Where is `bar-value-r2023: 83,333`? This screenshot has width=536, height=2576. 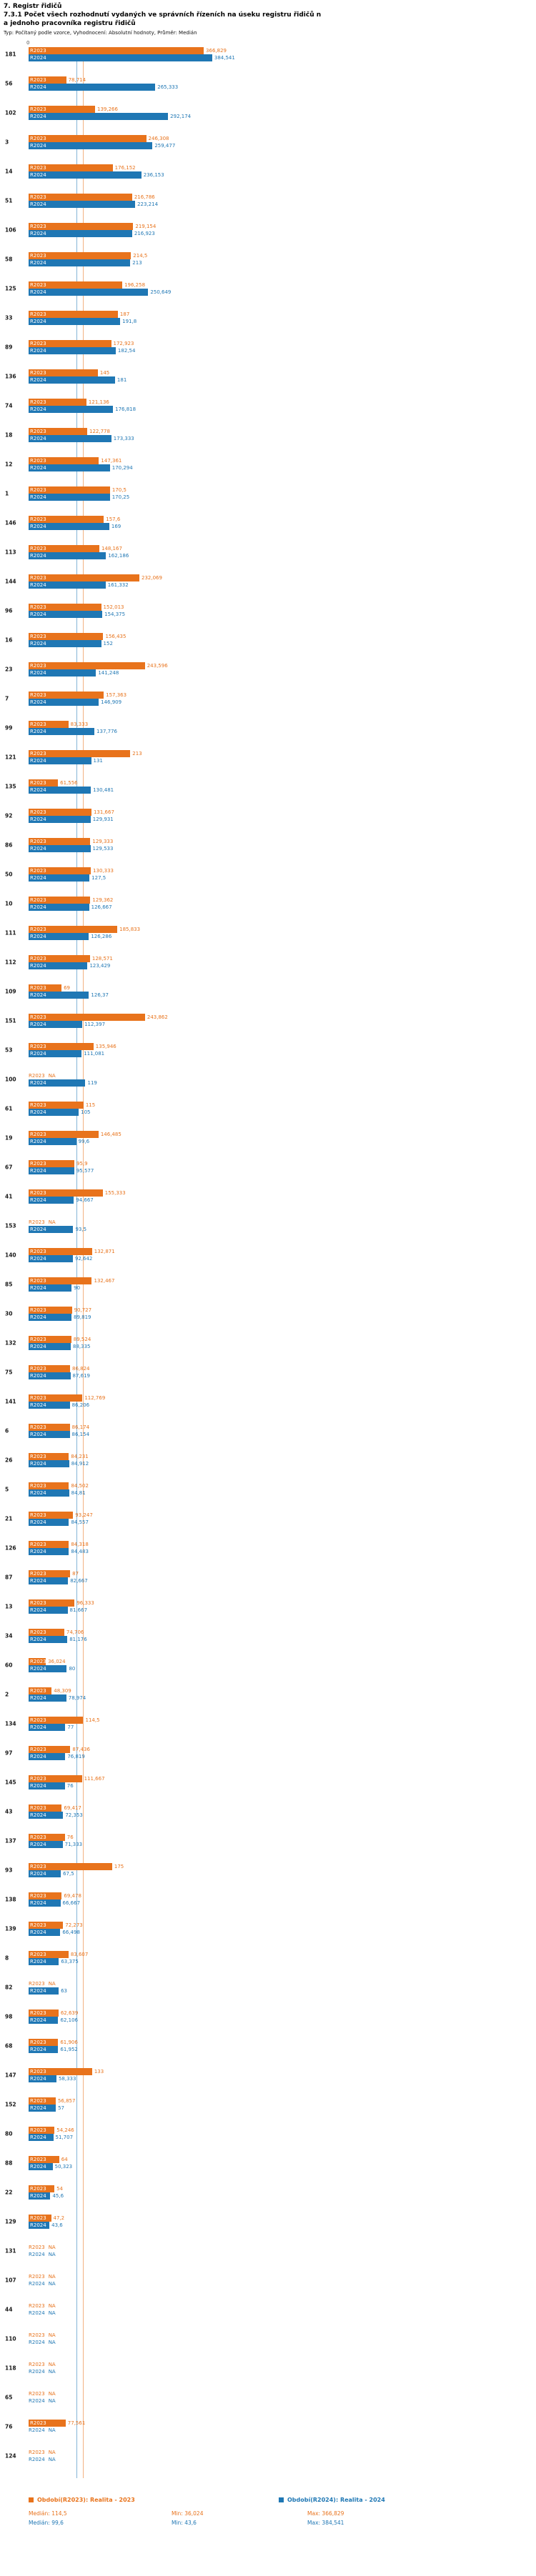
bar-value-r2023: 83,333 is located at coordinates (79, 725).